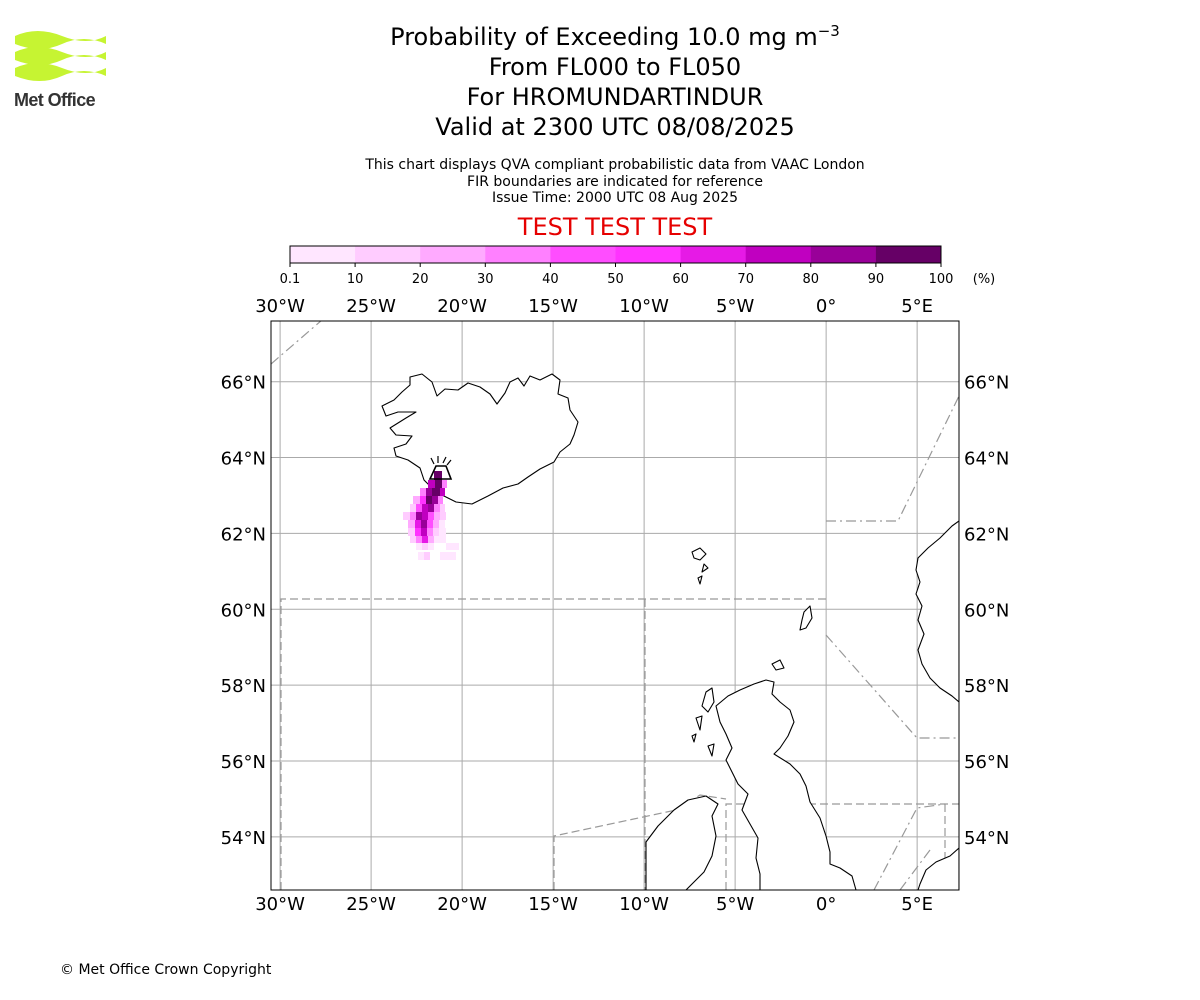 The image size is (1200, 1000). I want to click on orkney-islands, so click(778, 665).